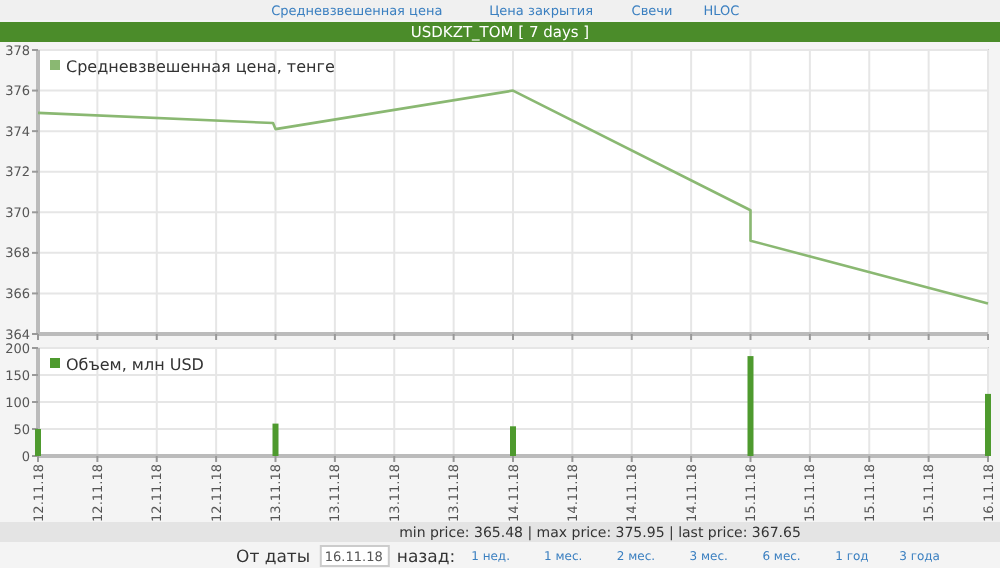  What do you see at coordinates (135, 364) in the screenshot?
I see `legend-label: Объем, млн USD` at bounding box center [135, 364].